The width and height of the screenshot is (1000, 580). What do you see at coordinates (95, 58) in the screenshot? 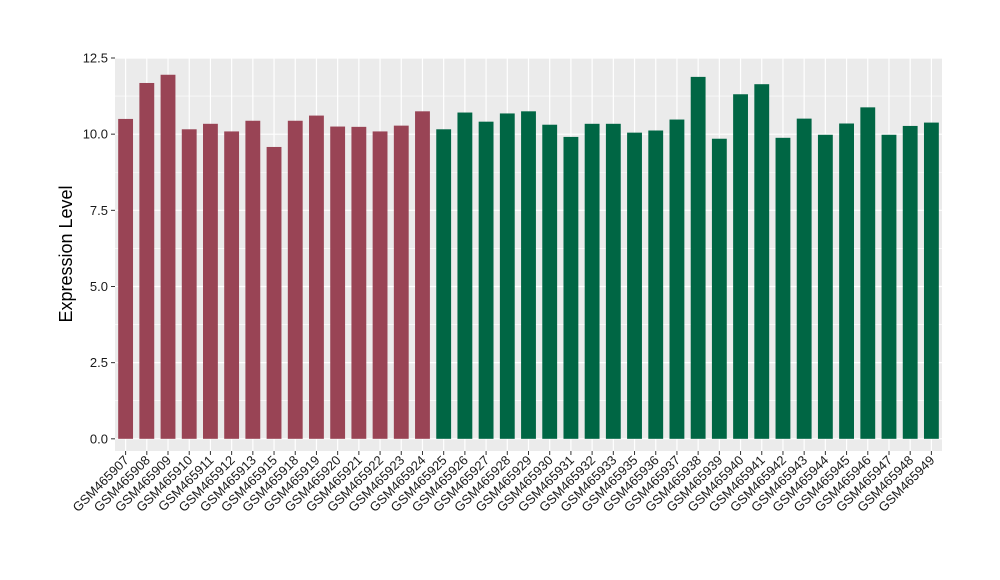
I see `y-tick-label: 12.5` at bounding box center [95, 58].